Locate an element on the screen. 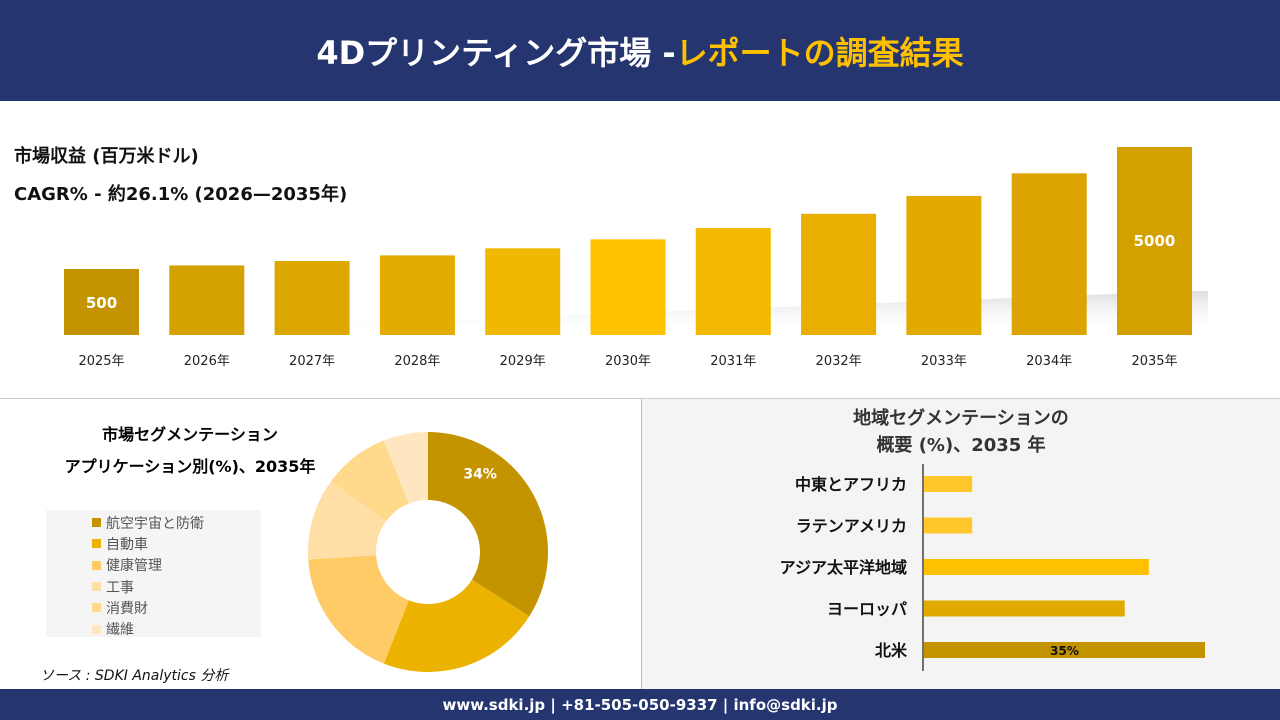  segment-title: 市場セグメンテーション is located at coordinates (190, 434).